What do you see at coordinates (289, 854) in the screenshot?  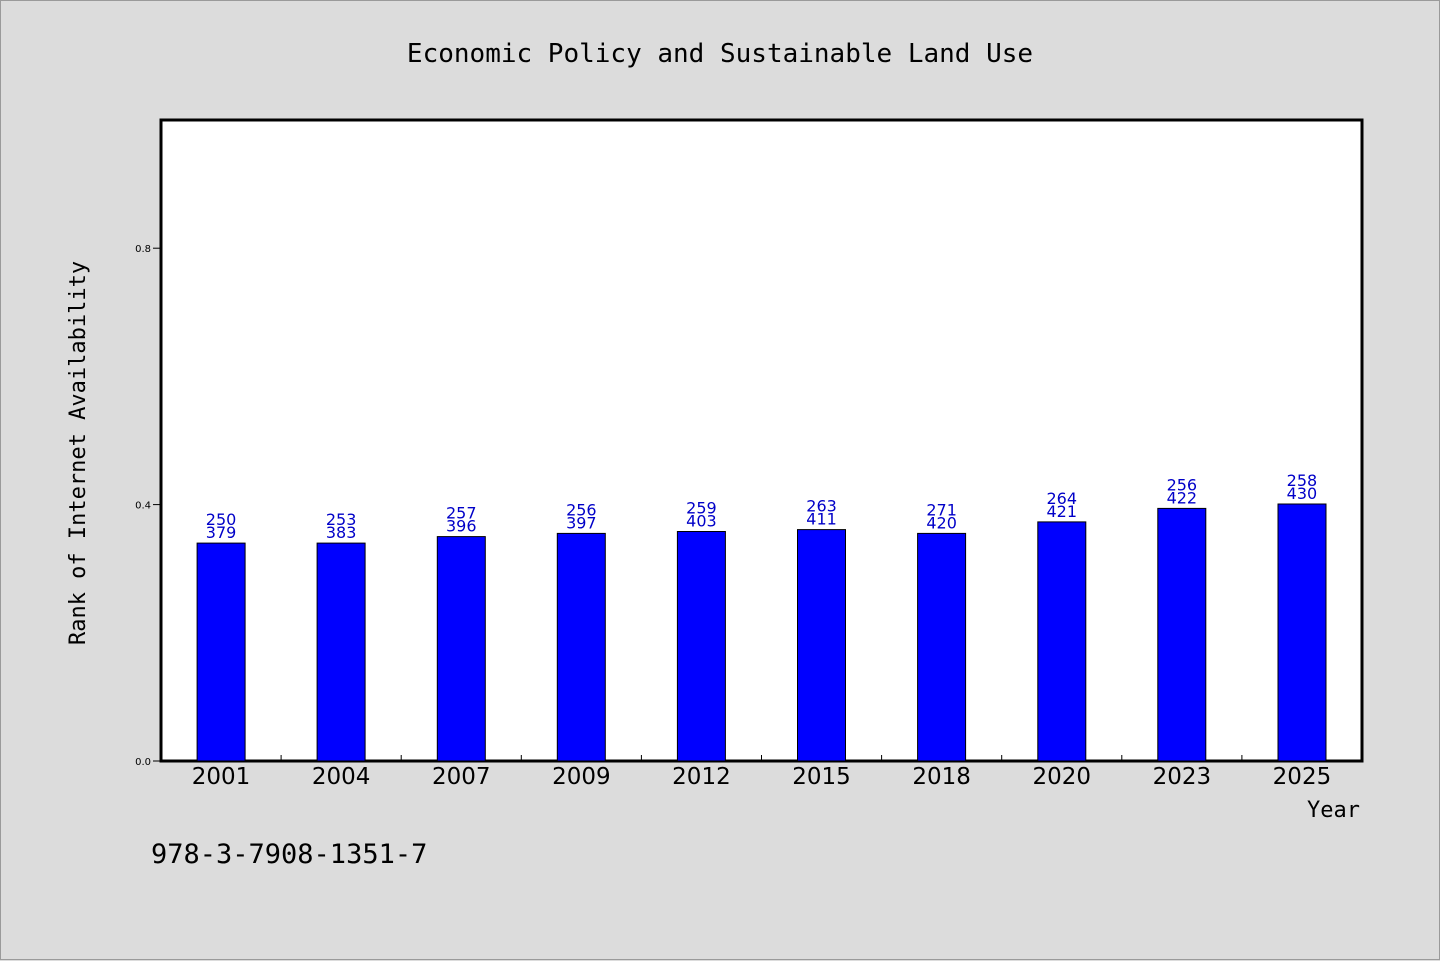 I see `isbn-annotation: 978-3-7908-1351-7` at bounding box center [289, 854].